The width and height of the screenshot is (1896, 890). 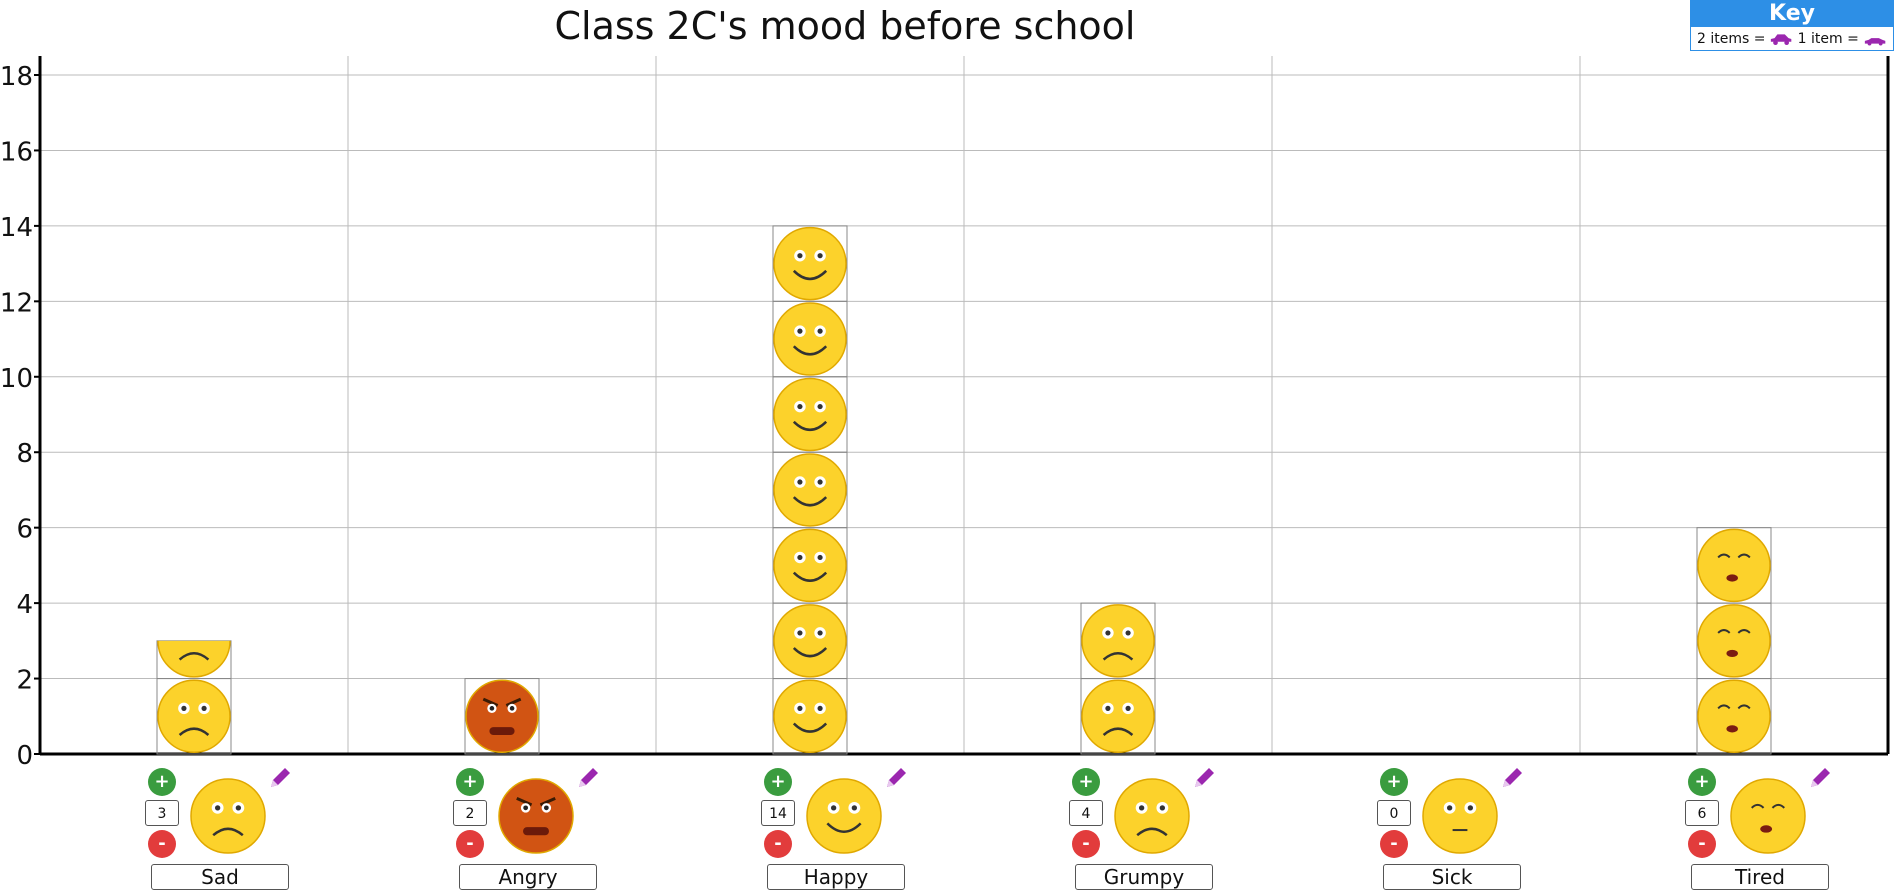 What do you see at coordinates (778, 813) in the screenshot?
I see `happy-count-field: 14` at bounding box center [778, 813].